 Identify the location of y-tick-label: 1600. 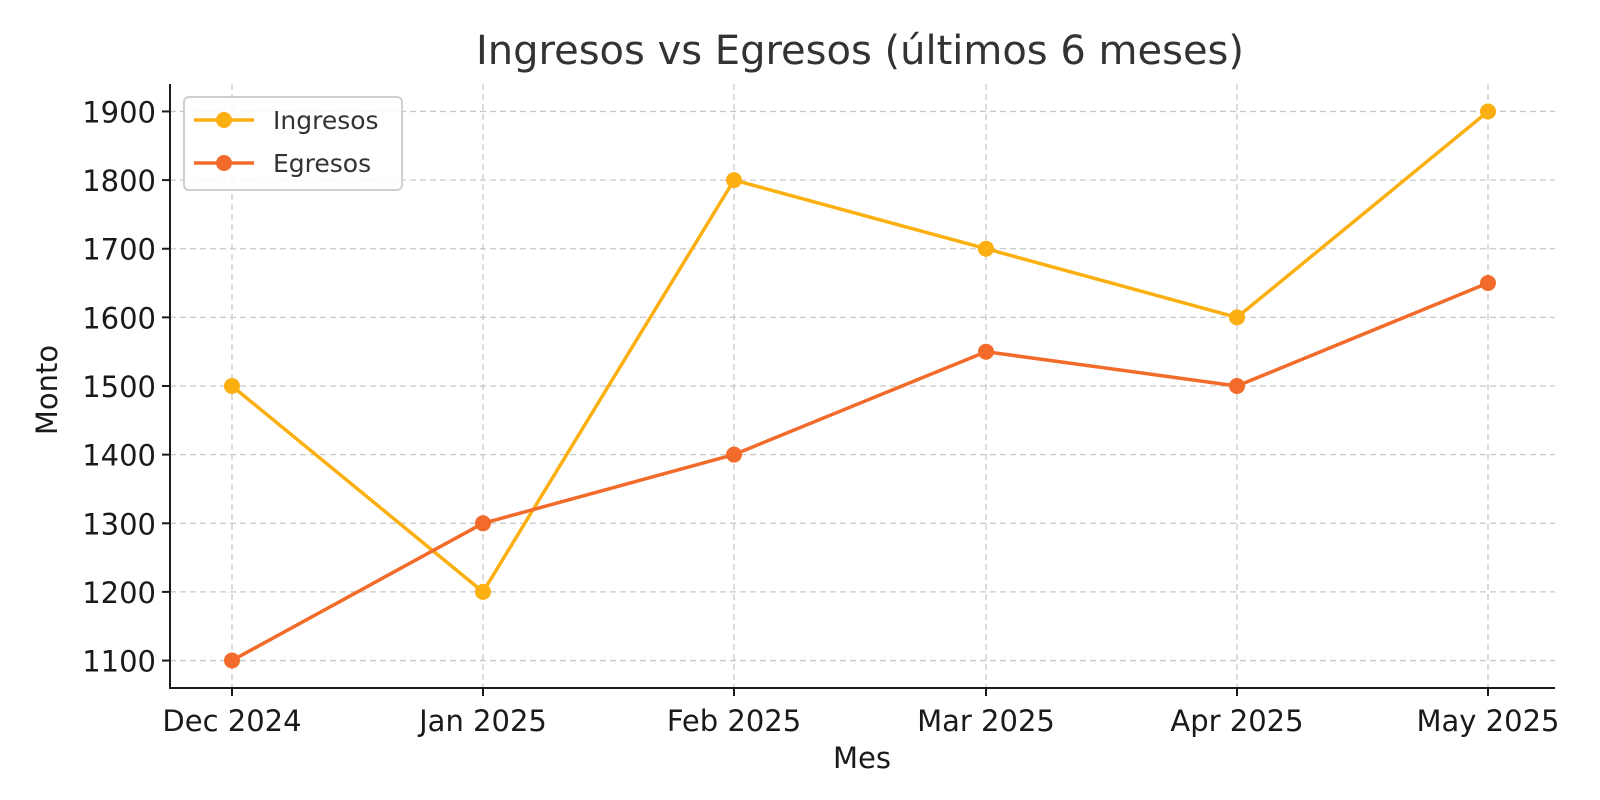
(119, 318).